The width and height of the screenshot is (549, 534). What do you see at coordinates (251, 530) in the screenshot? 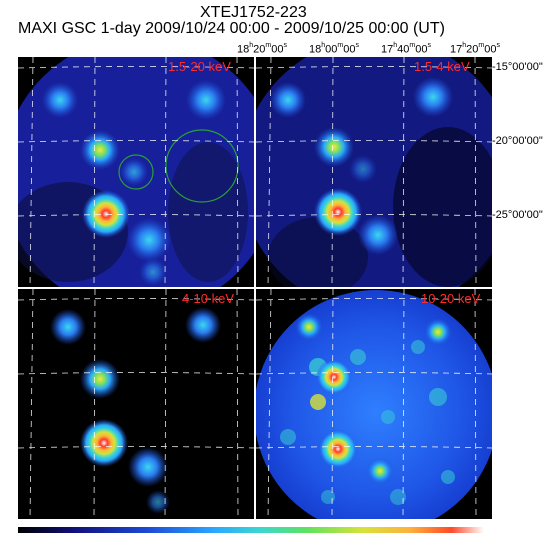
I see `colorbar` at bounding box center [251, 530].